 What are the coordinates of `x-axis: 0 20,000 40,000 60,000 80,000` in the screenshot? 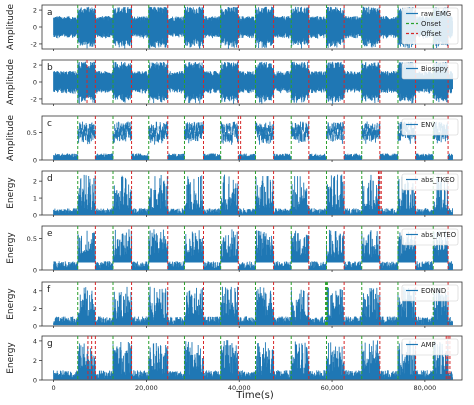 It's located at (244, 388).